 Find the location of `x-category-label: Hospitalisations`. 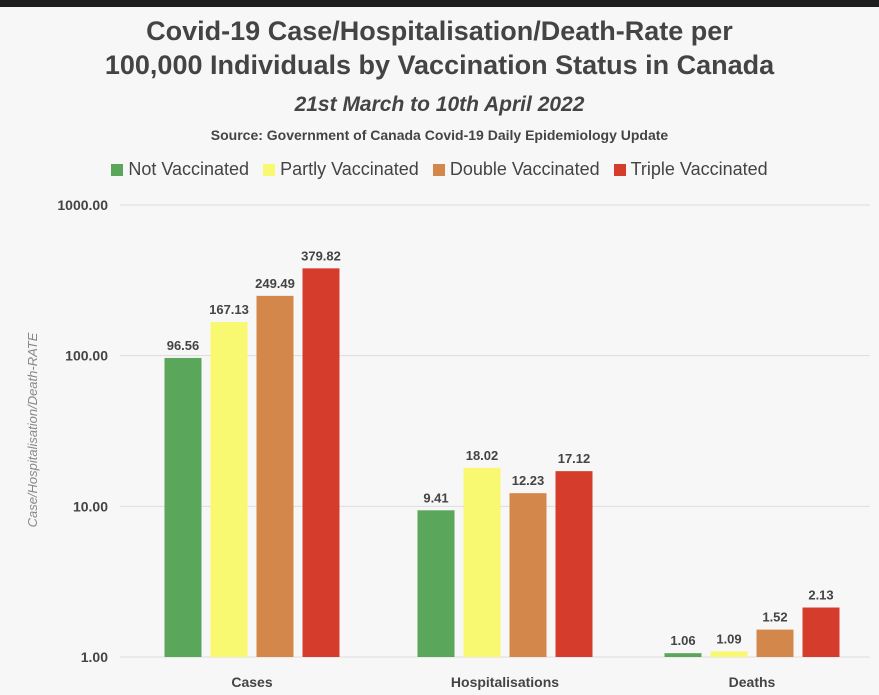

x-category-label: Hospitalisations is located at coordinates (505, 682).